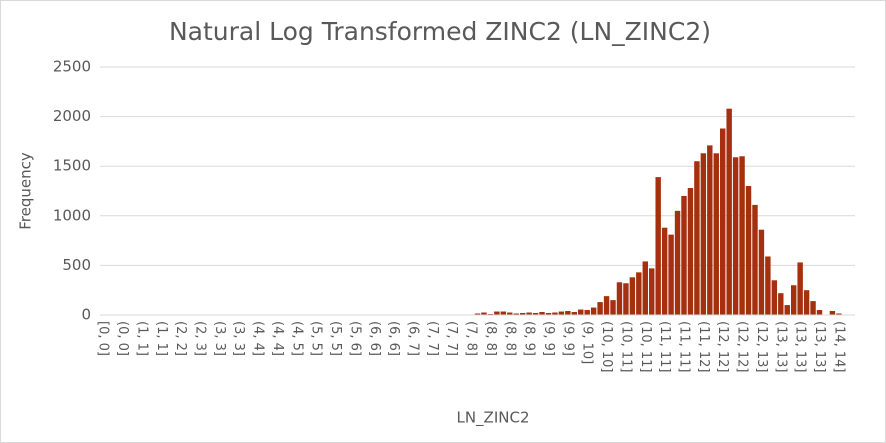 This screenshot has height=443, width=886. What do you see at coordinates (529, 338) in the screenshot?
I see `x-tick-label: (8, 9]` at bounding box center [529, 338].